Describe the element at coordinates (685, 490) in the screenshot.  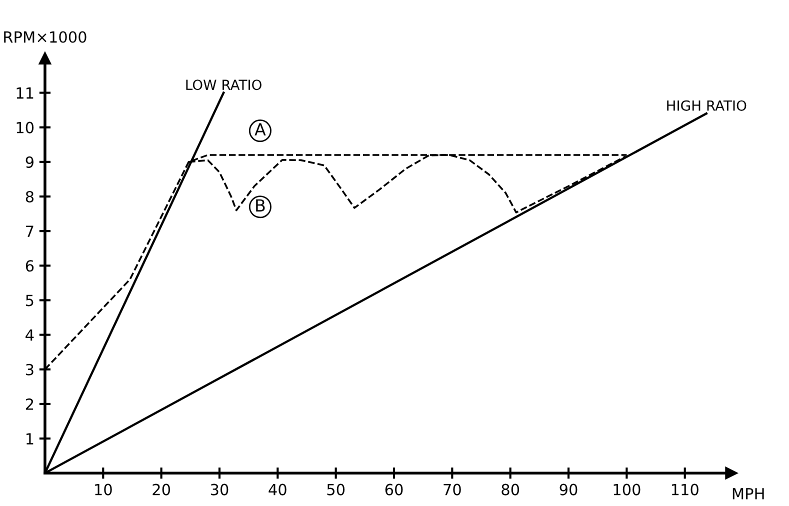
I see `x-tick-label: 110` at that location.